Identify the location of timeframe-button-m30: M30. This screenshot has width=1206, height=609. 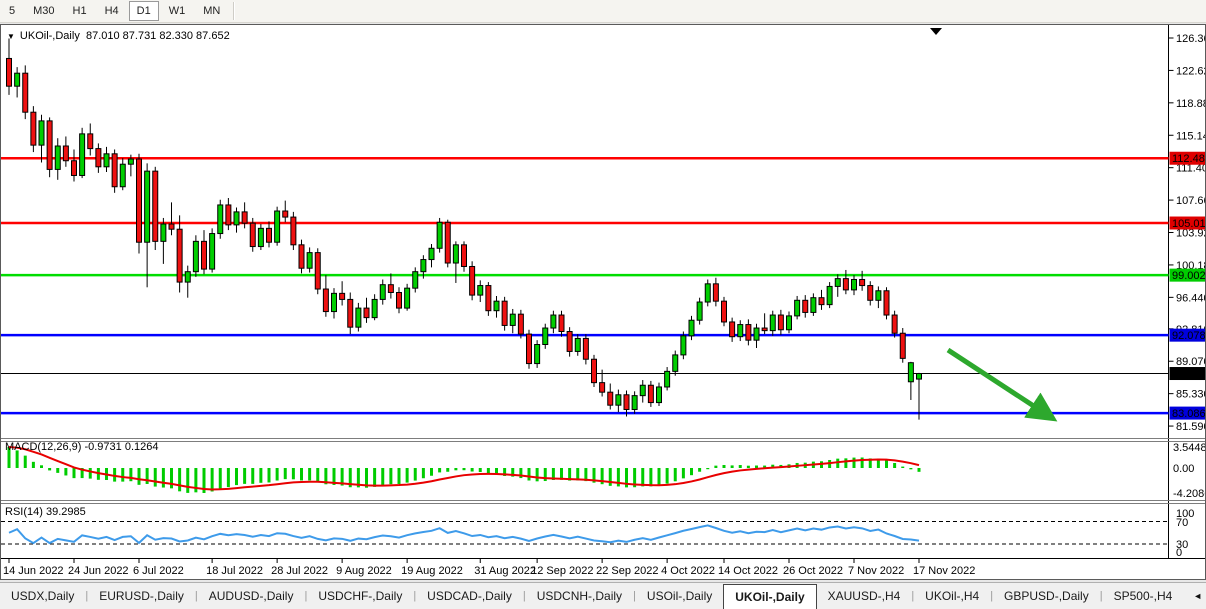
(44, 11).